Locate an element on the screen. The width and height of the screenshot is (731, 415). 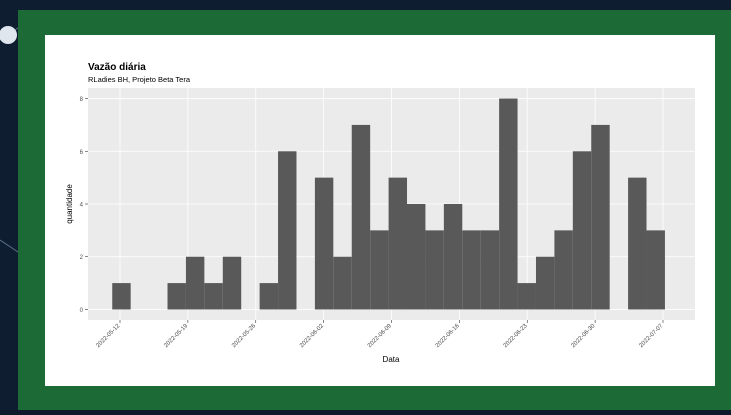
y-axis-label: quantidade is located at coordinates (69, 204).